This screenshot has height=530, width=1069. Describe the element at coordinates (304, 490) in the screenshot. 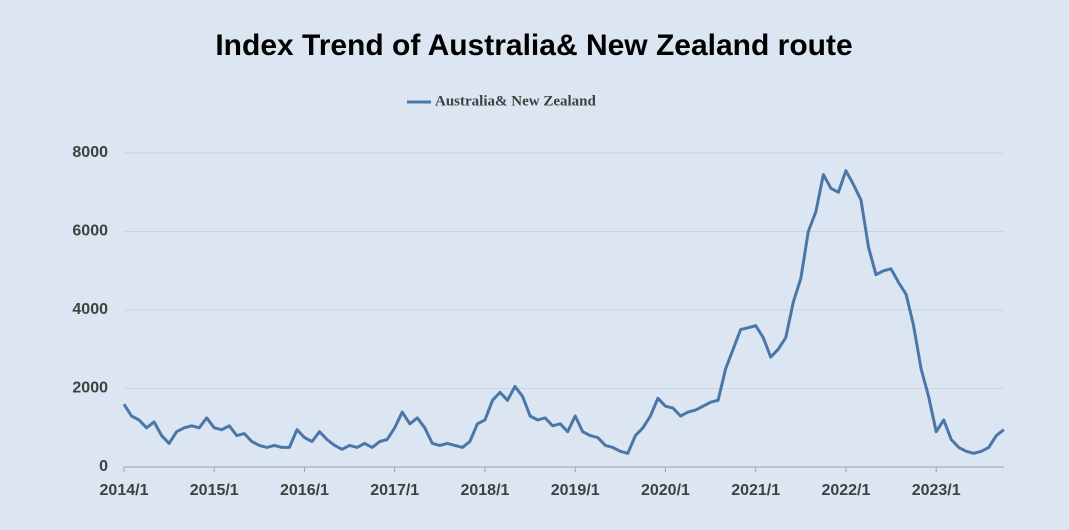

I see `x-tick-label: 2016/1` at that location.